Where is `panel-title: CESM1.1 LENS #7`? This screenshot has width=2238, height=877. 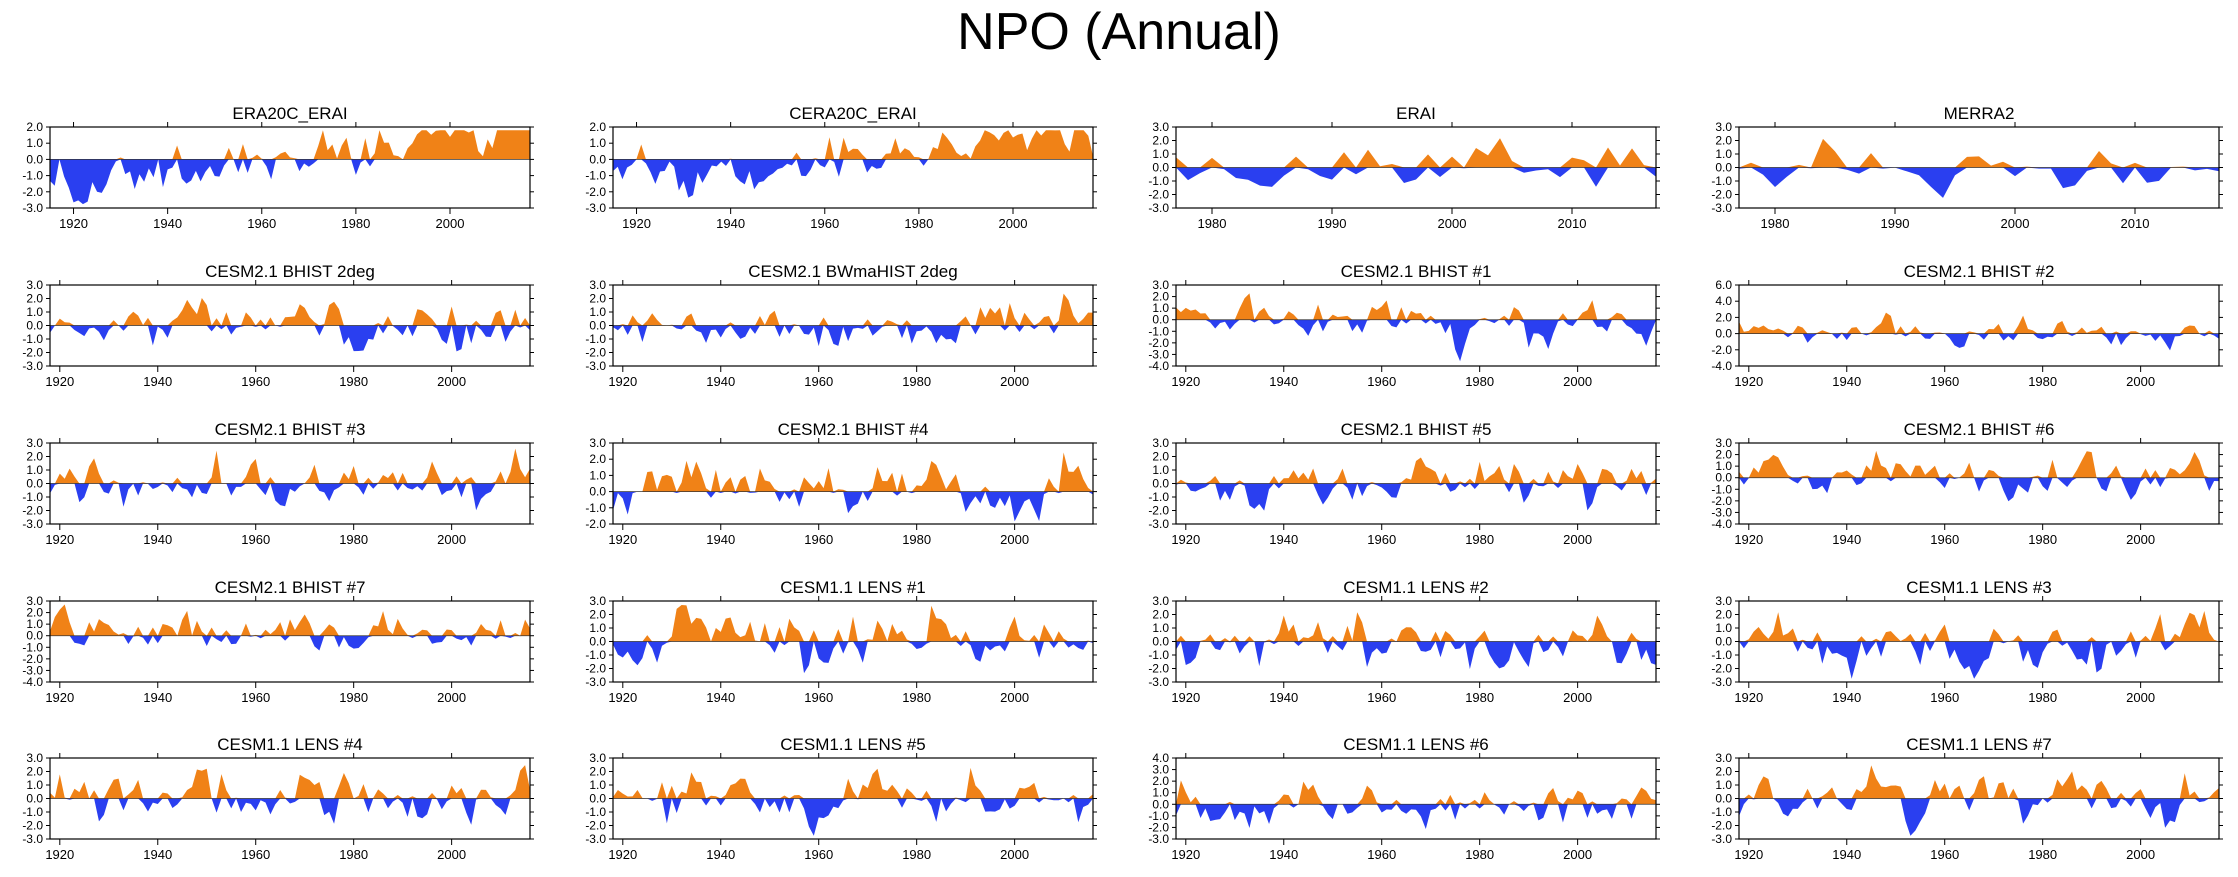 panel-title: CESM1.1 LENS #7 is located at coordinates (1979, 744).